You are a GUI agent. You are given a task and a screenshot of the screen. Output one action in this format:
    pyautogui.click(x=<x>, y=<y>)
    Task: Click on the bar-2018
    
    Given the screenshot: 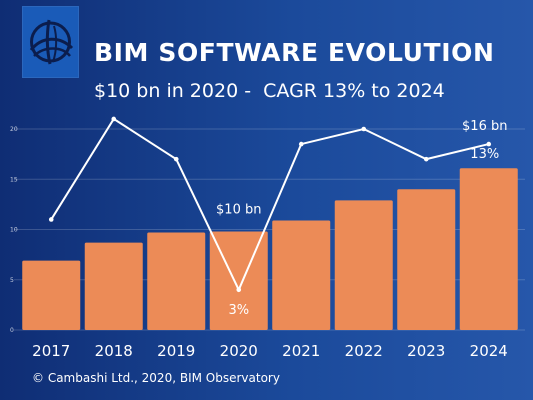 What is the action you would take?
    pyautogui.click(x=113, y=286)
    